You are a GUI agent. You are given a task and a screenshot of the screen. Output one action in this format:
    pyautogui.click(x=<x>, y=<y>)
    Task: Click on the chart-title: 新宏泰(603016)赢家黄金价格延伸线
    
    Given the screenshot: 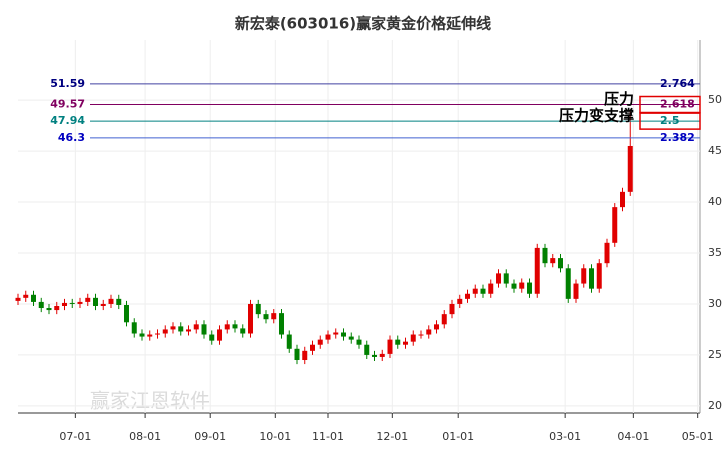 What is the action you would take?
    pyautogui.click(x=363, y=24)
    